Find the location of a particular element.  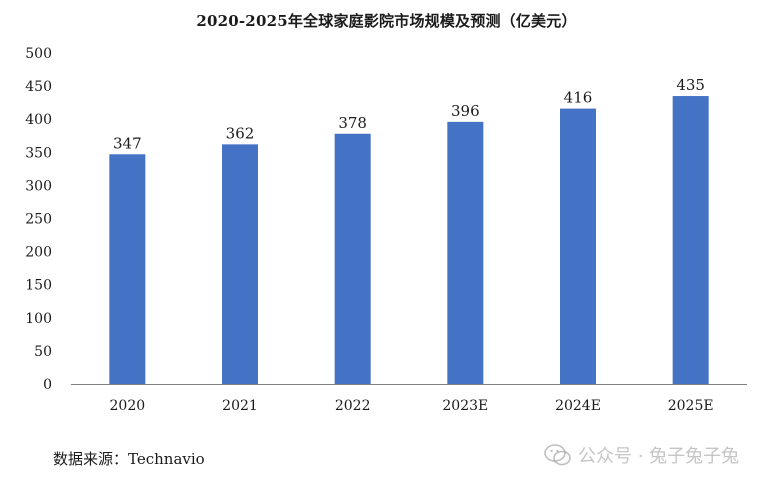

data-label: 347 is located at coordinates (127, 143).